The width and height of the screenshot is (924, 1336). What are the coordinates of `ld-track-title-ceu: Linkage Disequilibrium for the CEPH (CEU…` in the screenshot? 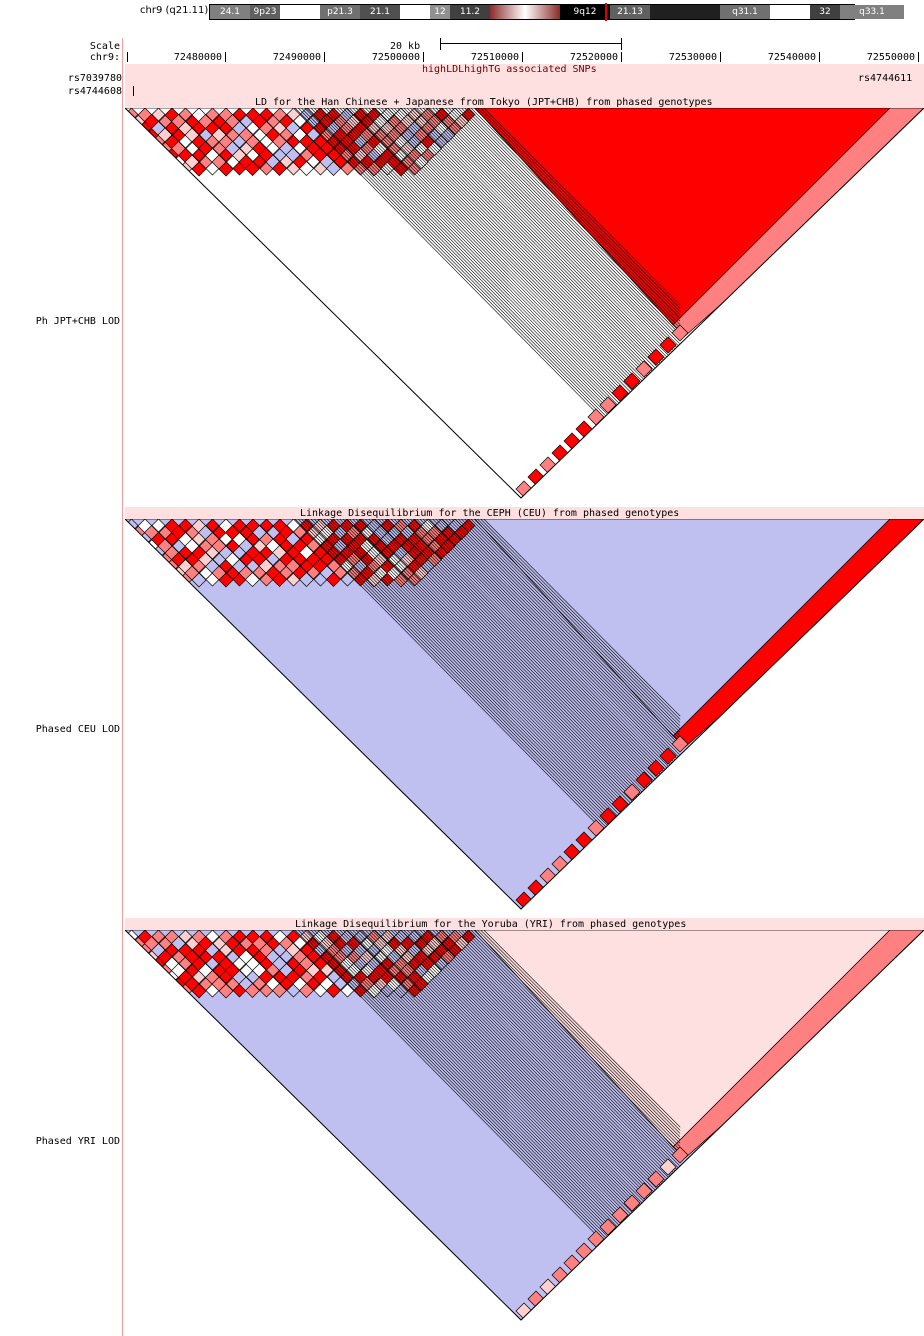 It's located at (524, 513).